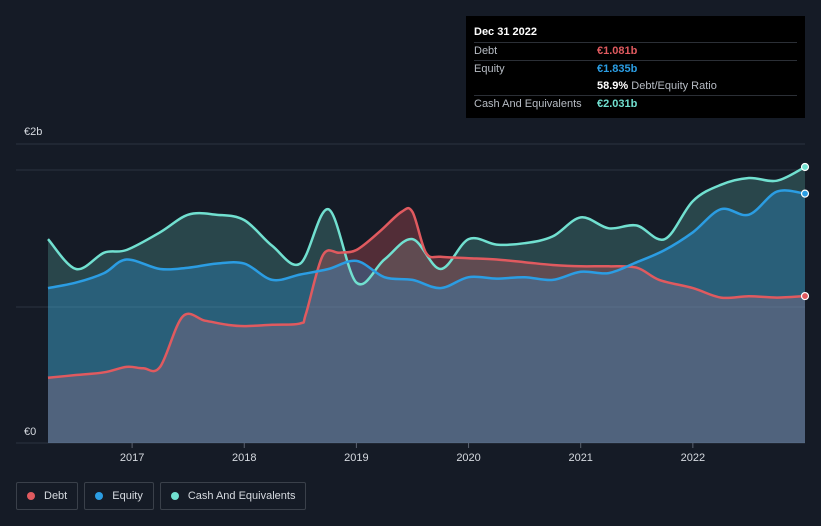 This screenshot has height=526, width=821. Describe the element at coordinates (617, 51) in the screenshot. I see `tooltip-debt-value: €1.081b` at that location.